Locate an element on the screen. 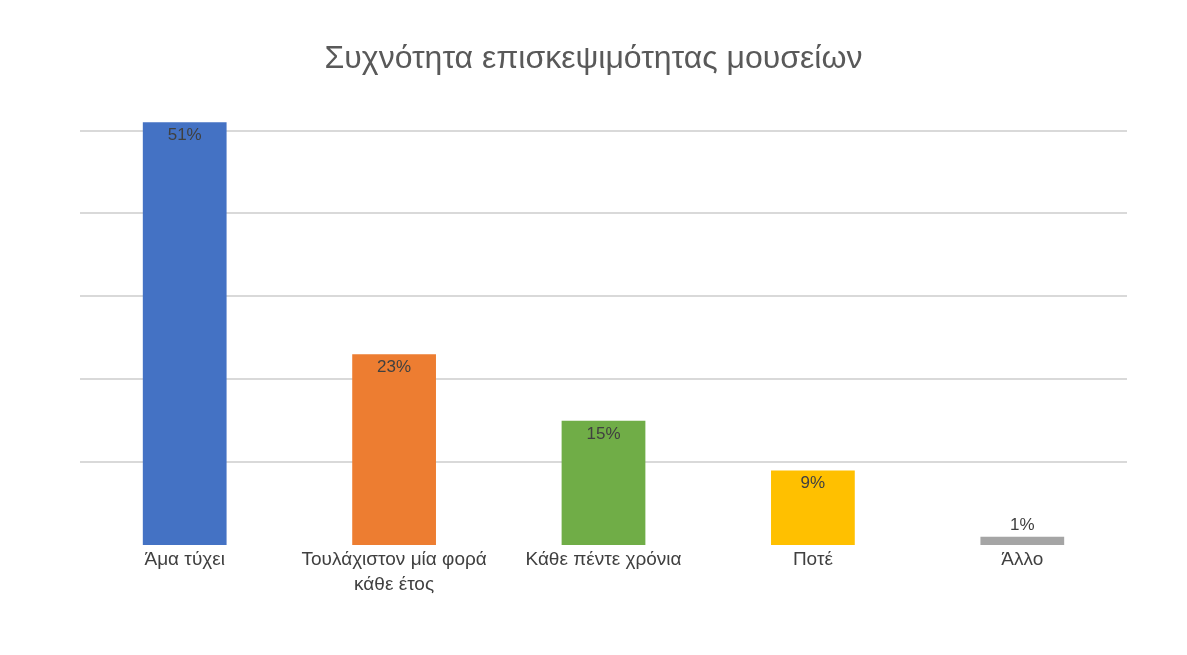 The width and height of the screenshot is (1187, 655). x-tick-label: Κάθε πέντε χρόνια is located at coordinates (603, 558).